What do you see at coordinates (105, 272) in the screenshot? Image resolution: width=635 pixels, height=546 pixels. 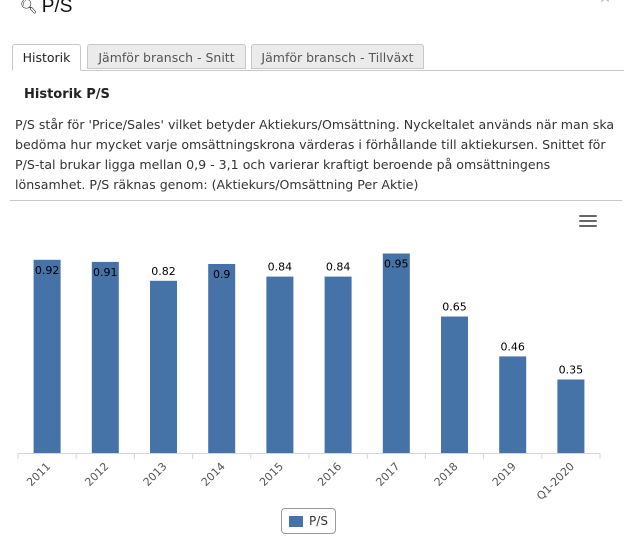 I see `data-label-2012: 0.91` at bounding box center [105, 272].